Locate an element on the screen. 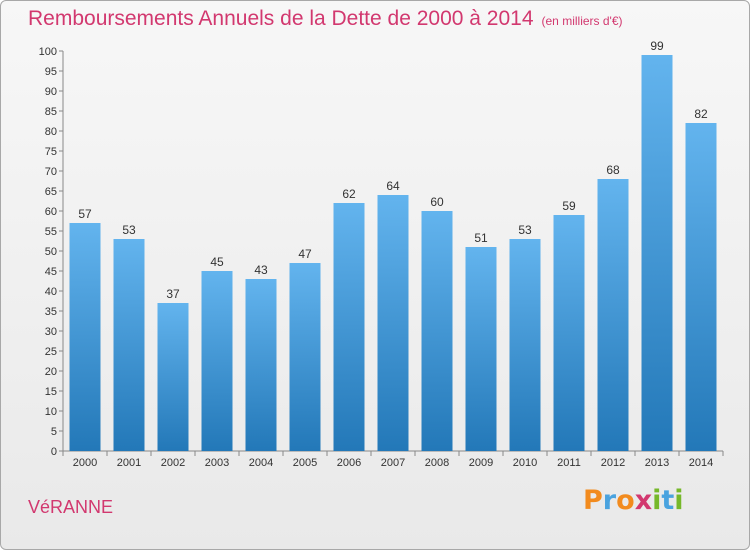 This screenshot has height=550, width=750. x-tick-label-2012: 2012 is located at coordinates (613, 463).